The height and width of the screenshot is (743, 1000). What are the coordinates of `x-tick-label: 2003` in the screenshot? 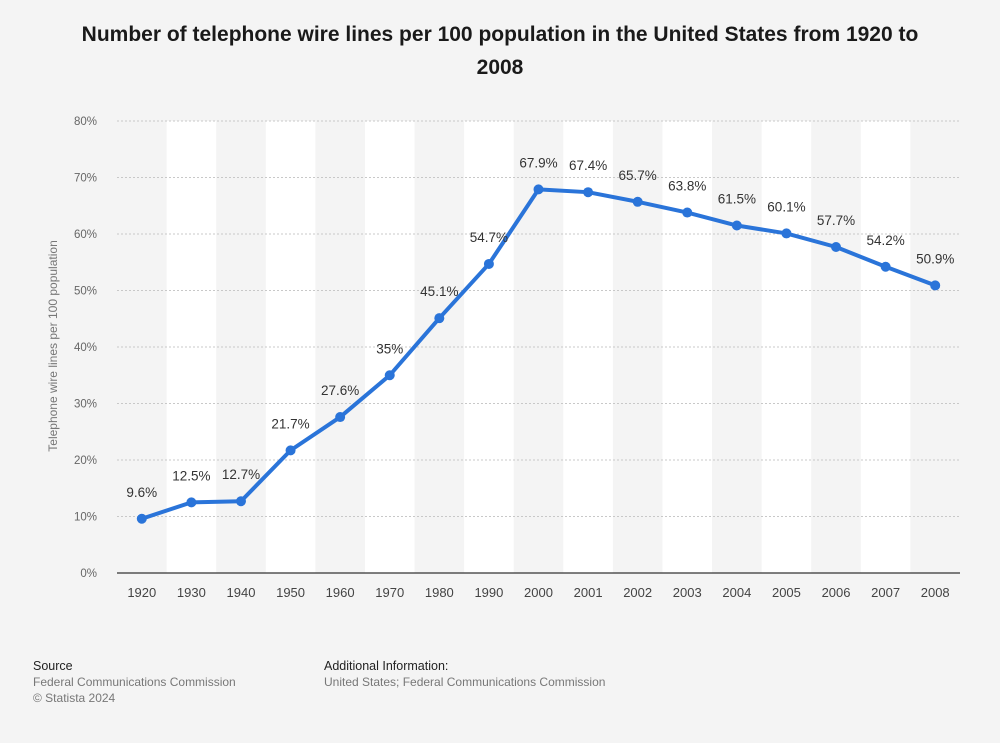 It's located at (687, 592).